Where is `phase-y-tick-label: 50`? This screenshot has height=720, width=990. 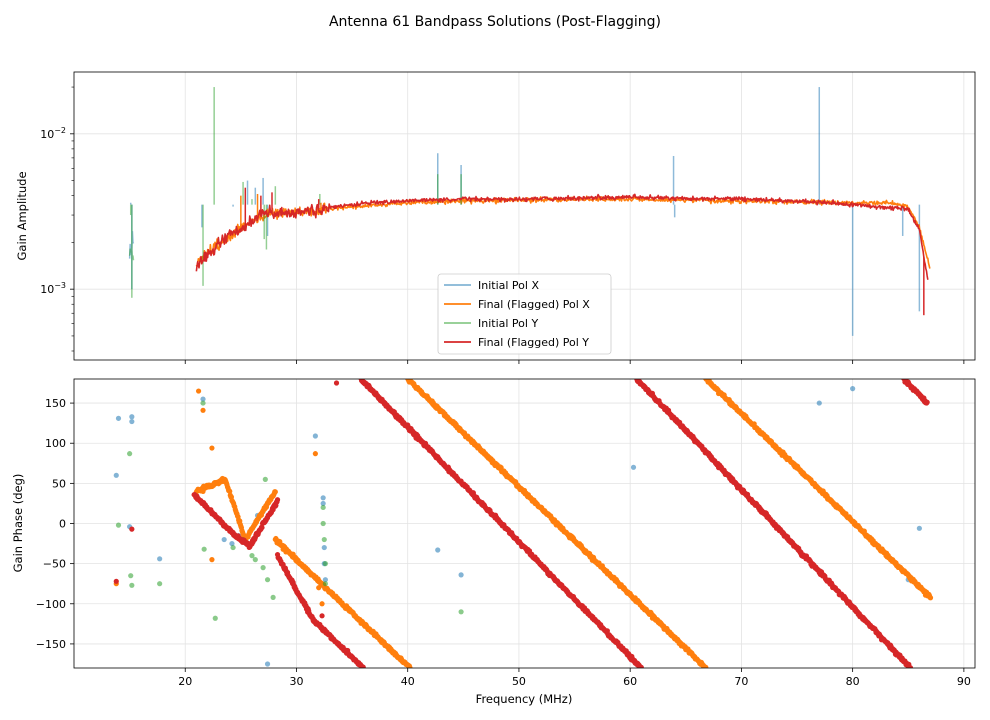
phase-y-tick-label: 50 is located at coordinates (59, 483).